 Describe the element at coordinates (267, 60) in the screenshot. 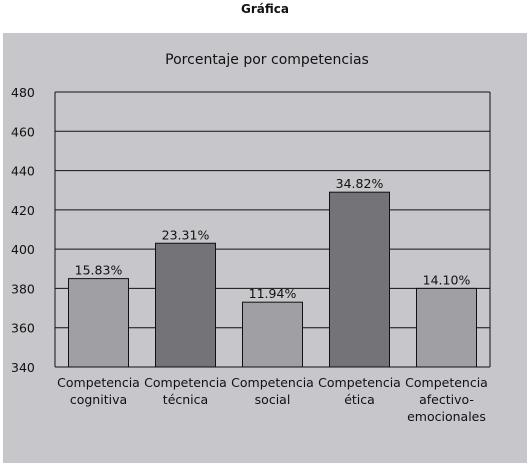

I see `chart-title: Porcentaje por competencias` at that location.